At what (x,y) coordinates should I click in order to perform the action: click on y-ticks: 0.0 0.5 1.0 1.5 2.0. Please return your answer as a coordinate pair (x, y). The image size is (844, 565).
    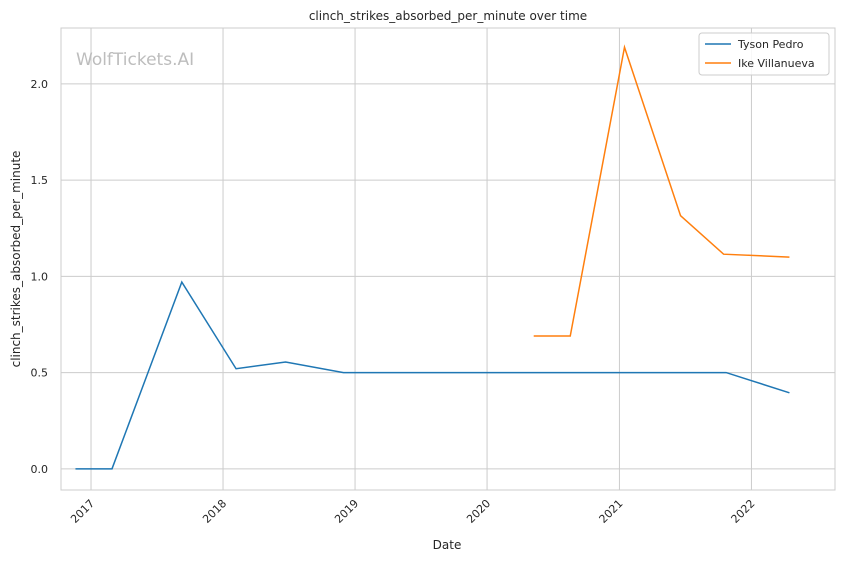
    Looking at the image, I should click on (40, 277).